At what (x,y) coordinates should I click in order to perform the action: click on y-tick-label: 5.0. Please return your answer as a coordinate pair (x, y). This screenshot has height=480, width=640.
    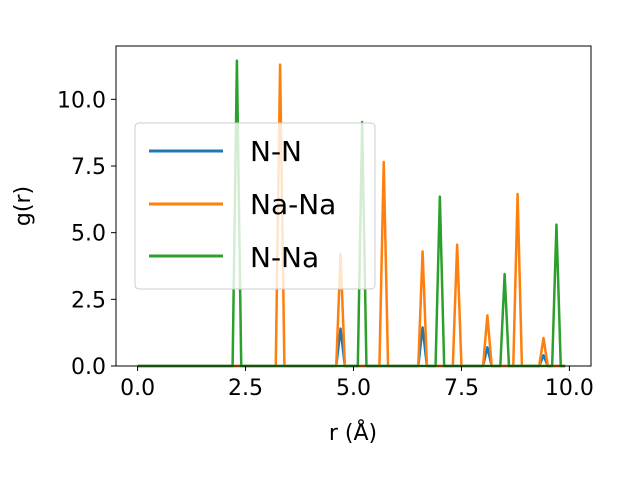
    Looking at the image, I should click on (88, 234).